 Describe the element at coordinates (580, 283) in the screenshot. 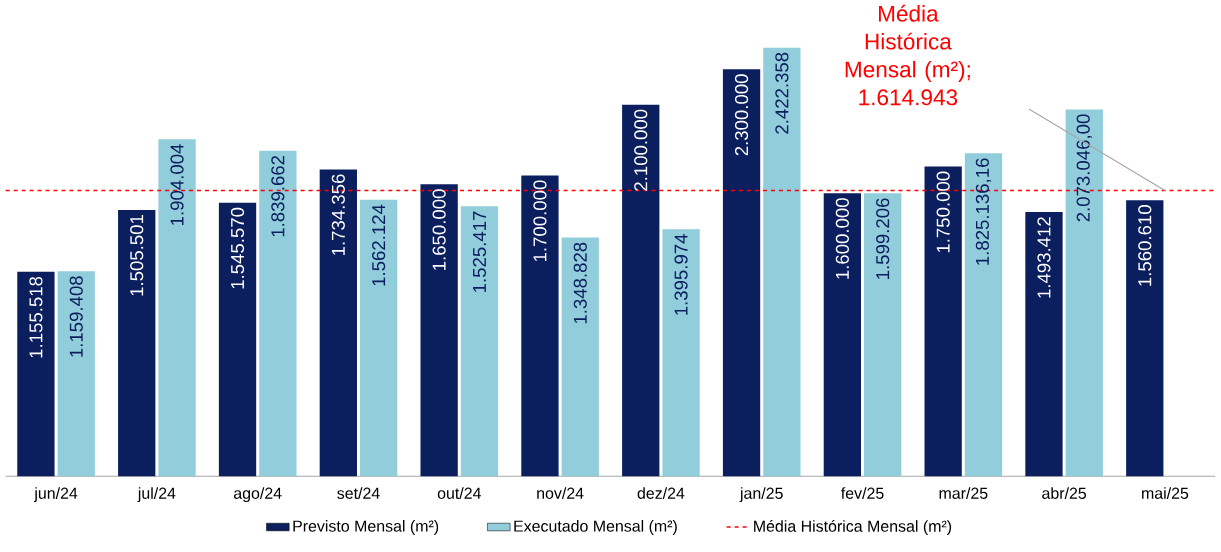

I see `data-label: 1.348.828` at that location.